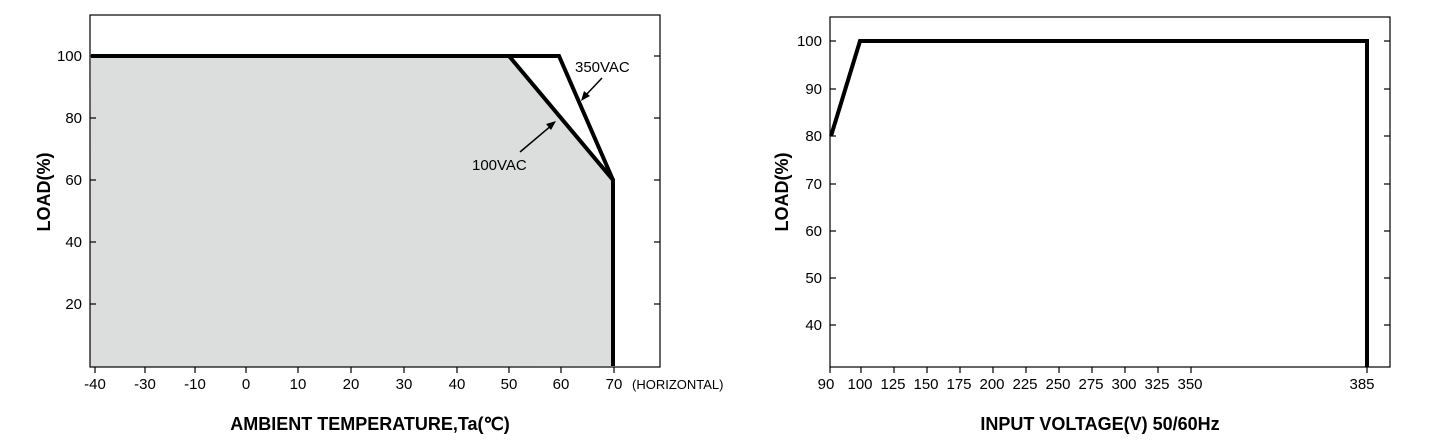  I want to click on y-tick-label: 20, so click(73, 304).